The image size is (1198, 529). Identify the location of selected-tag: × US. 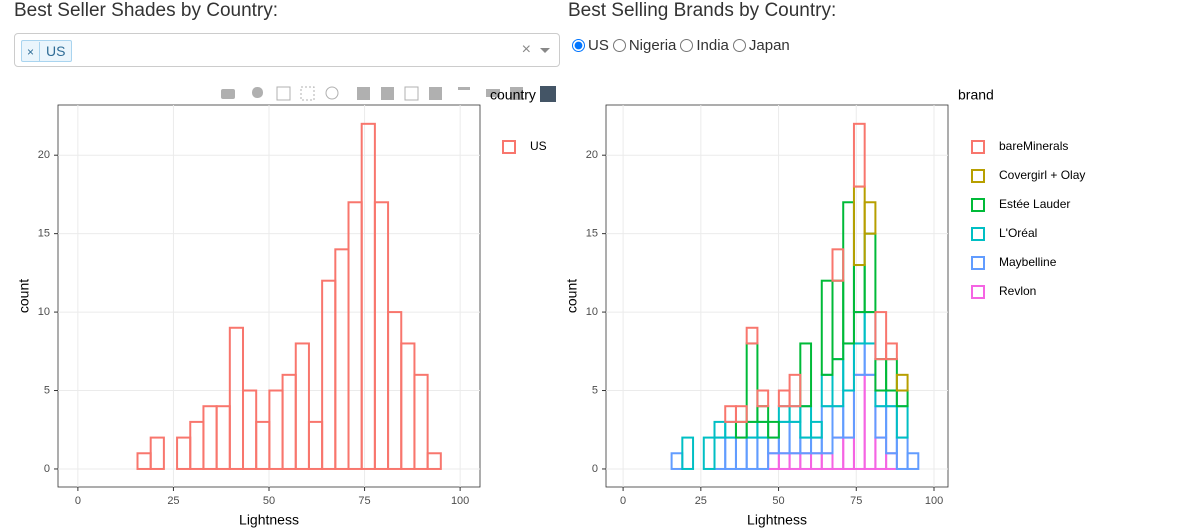
(47, 51).